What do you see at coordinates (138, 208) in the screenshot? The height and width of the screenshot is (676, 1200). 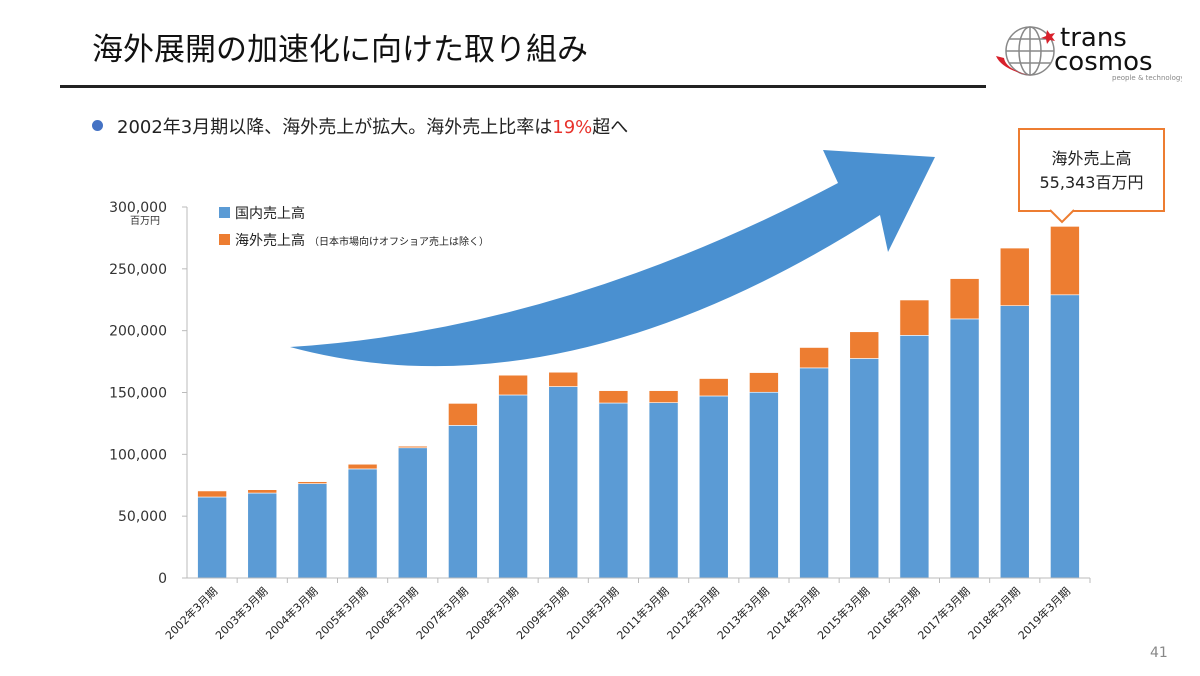 I see `y-tick-label: 300,000` at bounding box center [138, 208].